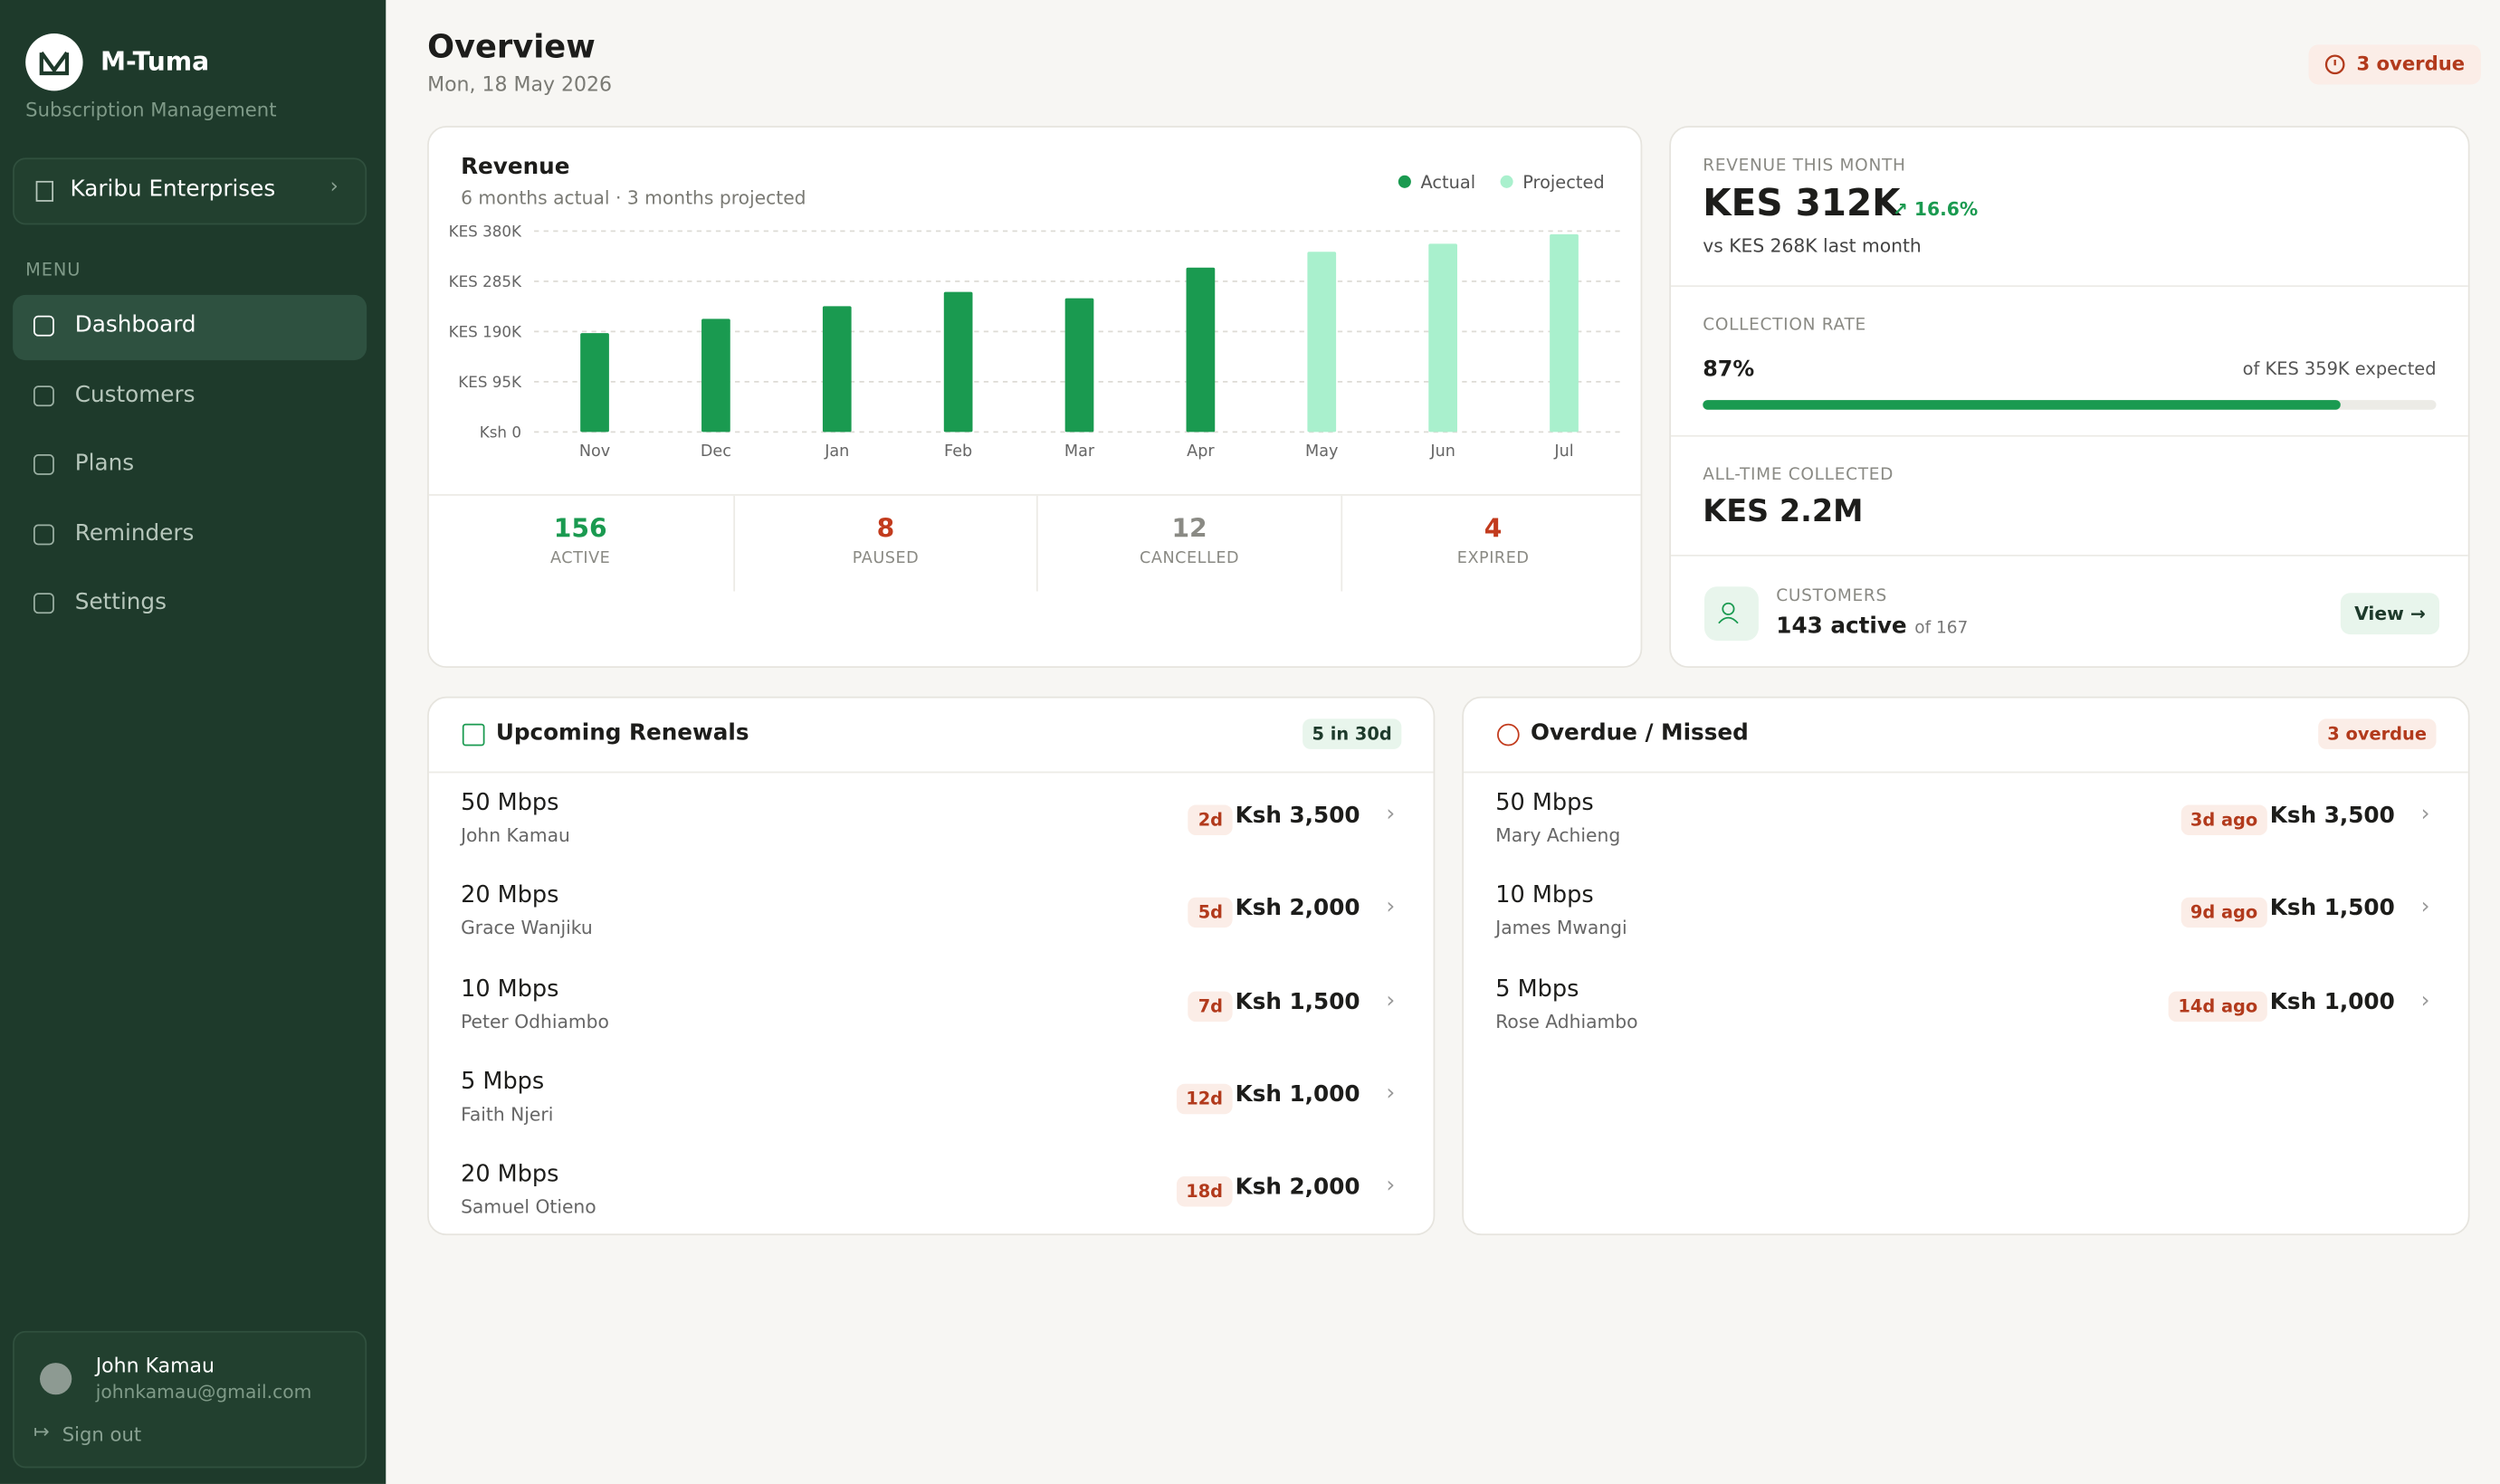 The width and height of the screenshot is (2500, 1484). I want to click on list-title: Overdue / Missed, so click(1640, 733).